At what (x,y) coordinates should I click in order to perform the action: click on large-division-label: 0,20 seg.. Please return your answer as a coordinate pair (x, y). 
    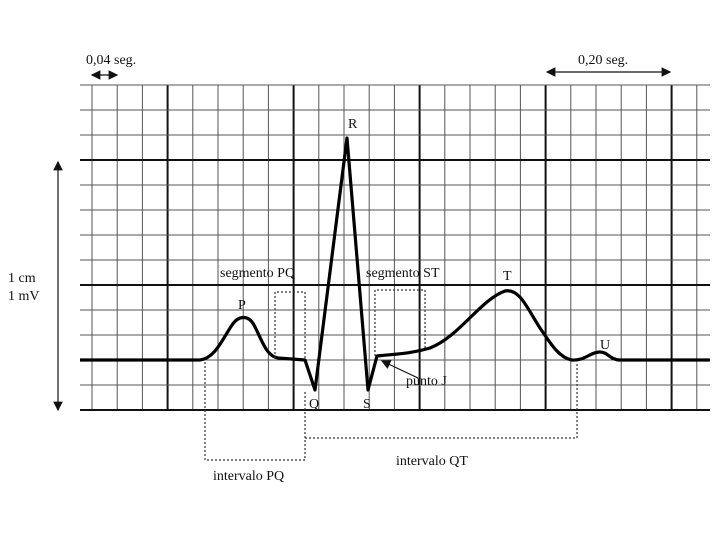
    Looking at the image, I should click on (603, 60).